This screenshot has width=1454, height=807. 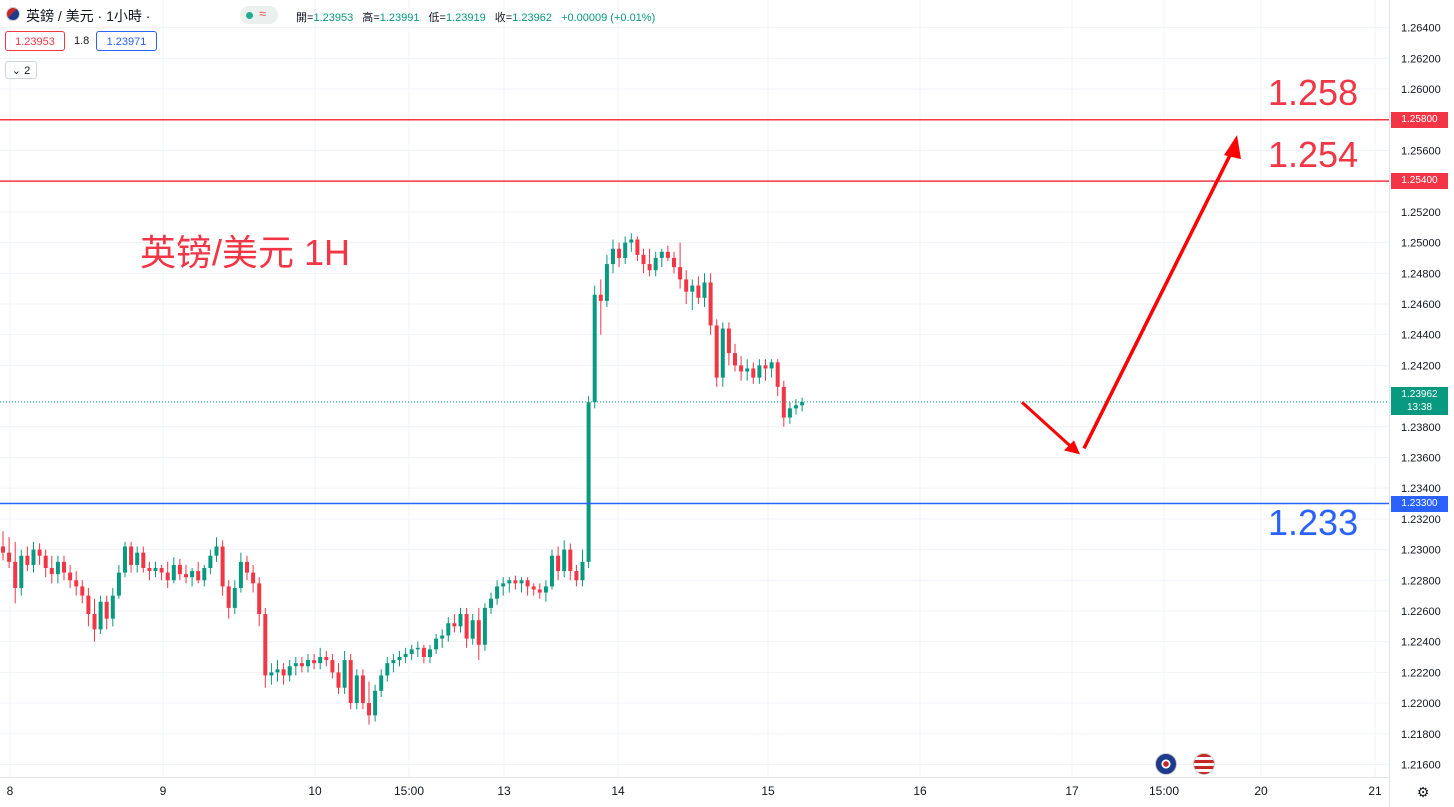 What do you see at coordinates (1421, 673) in the screenshot?
I see `price-tick-label: 1.22200` at bounding box center [1421, 673].